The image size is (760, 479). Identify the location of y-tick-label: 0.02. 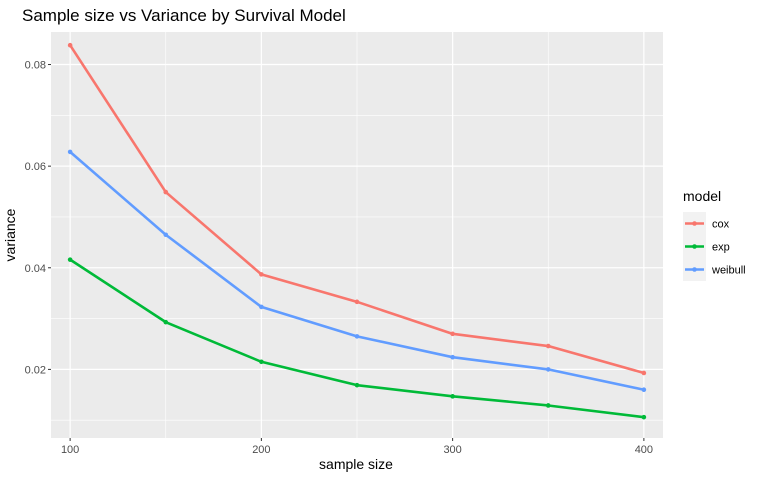
(35, 370).